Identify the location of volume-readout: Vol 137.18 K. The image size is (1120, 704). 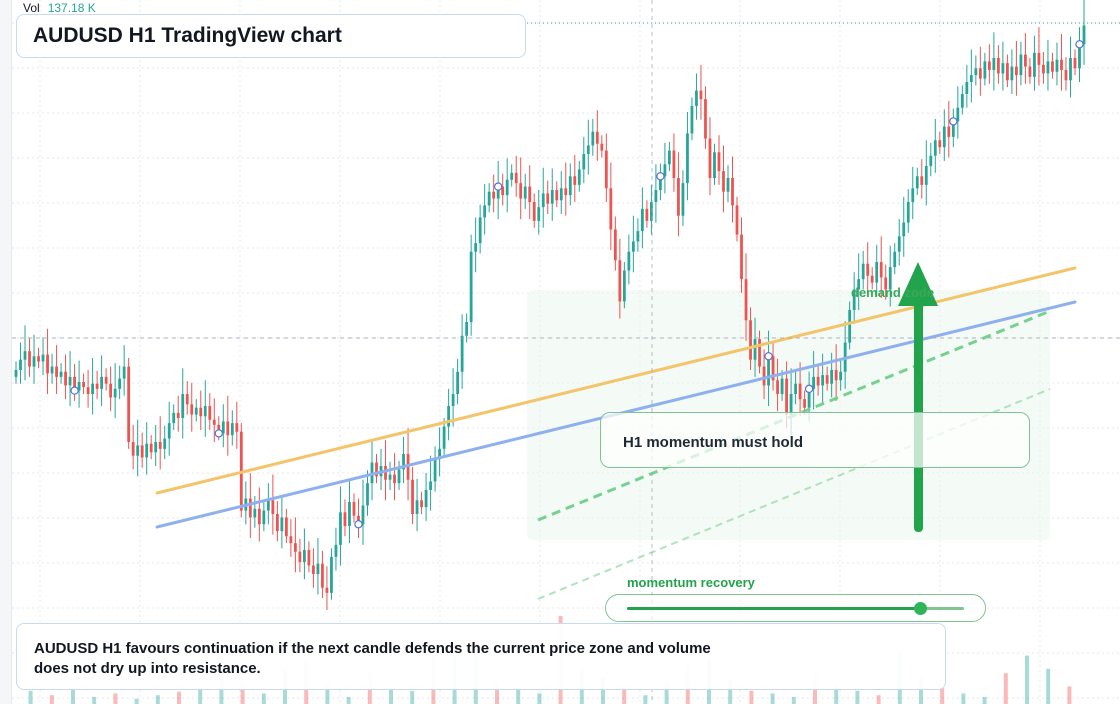
(59, 8).